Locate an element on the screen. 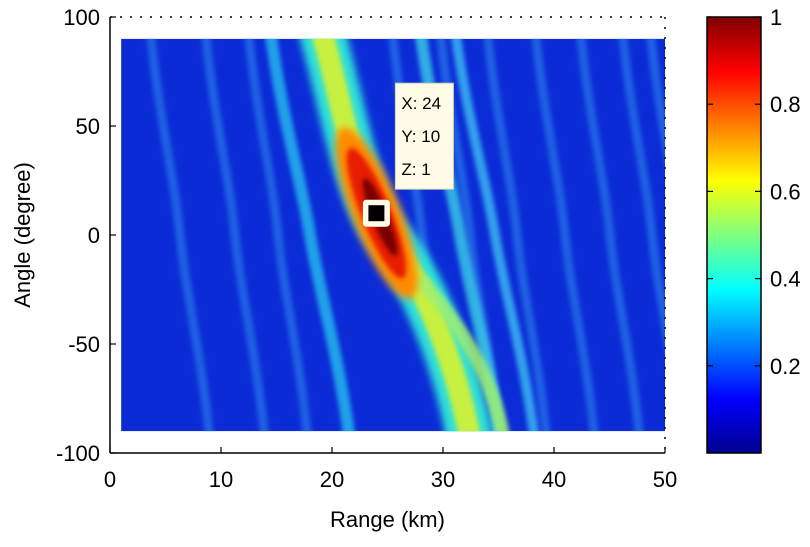 This screenshot has height=547, width=810. y-tick-label: 100 is located at coordinates (81, 17).